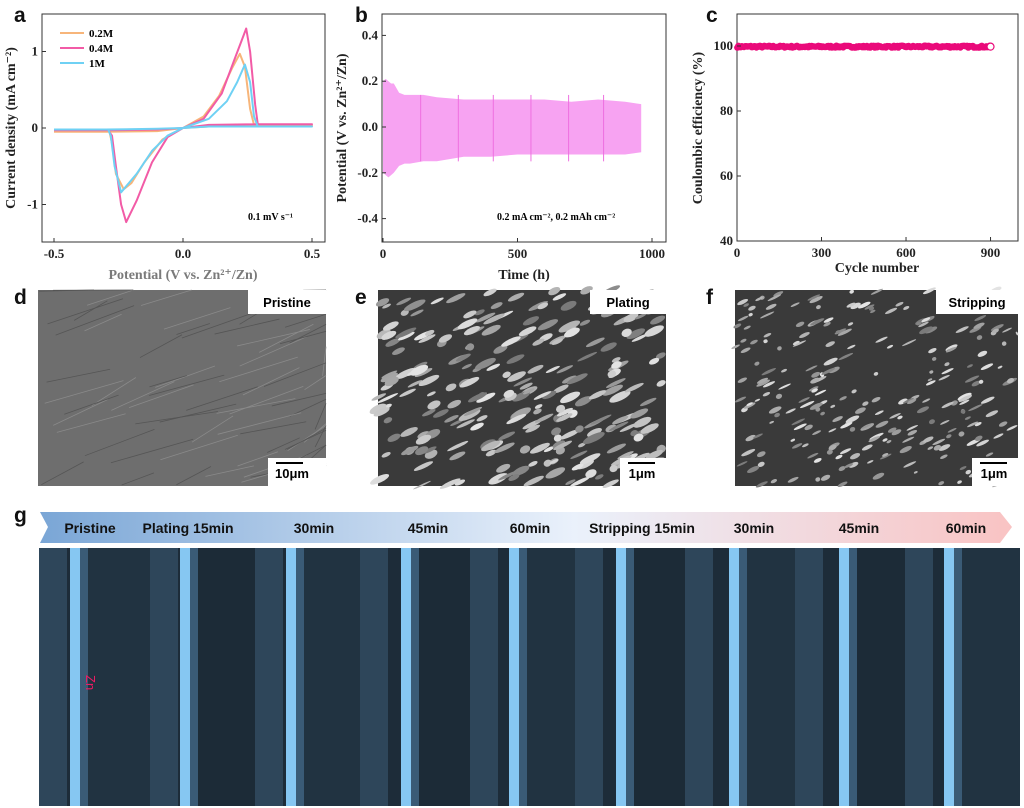 The height and width of the screenshot is (808, 1024). I want to click on sem-label: Stripping, so click(976, 302).